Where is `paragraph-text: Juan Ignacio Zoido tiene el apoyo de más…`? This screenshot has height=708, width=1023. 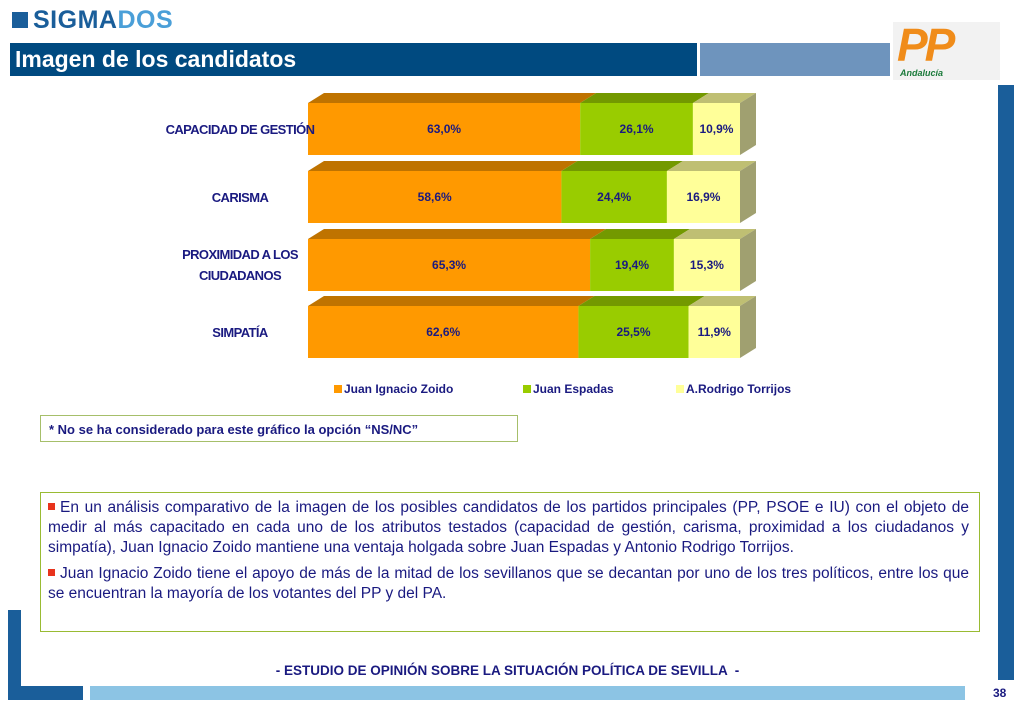 paragraph-text: Juan Ignacio Zoido tiene el apoyo de más… is located at coordinates (508, 583).